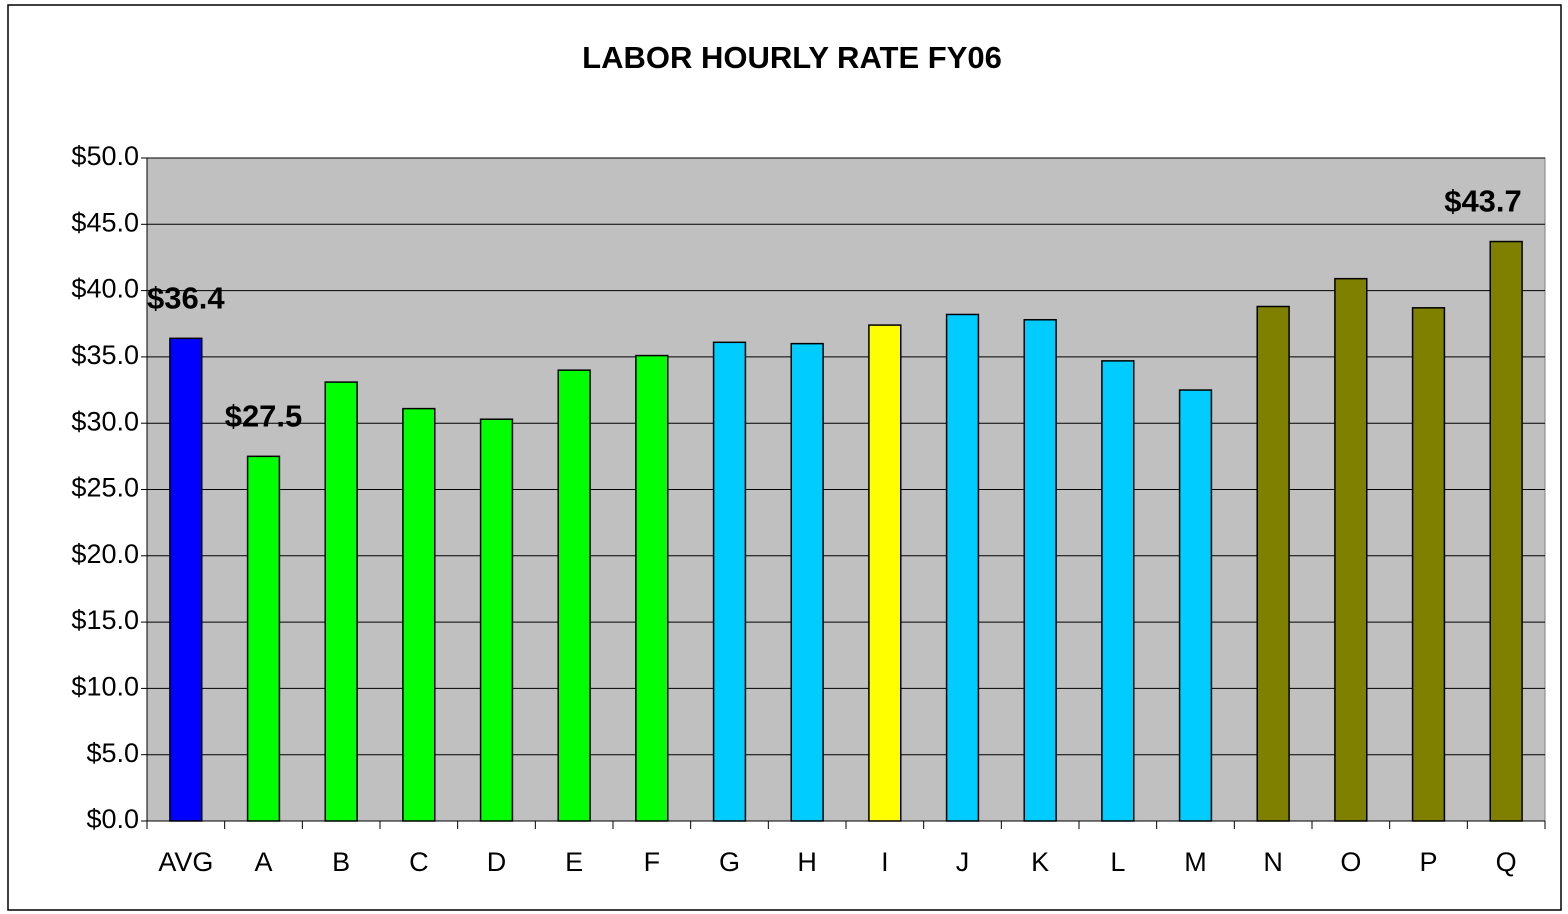 The height and width of the screenshot is (914, 1568). I want to click on x-tick-label: L, so click(1117, 862).